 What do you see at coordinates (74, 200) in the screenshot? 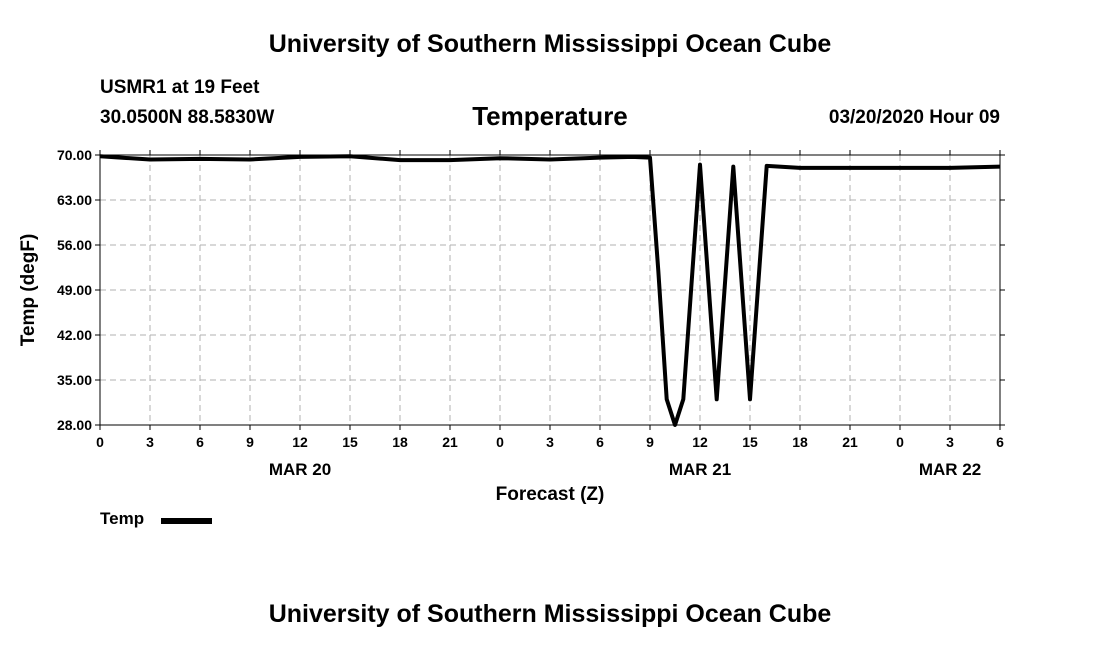
I see `y-tick-label: 63.00` at bounding box center [74, 200].